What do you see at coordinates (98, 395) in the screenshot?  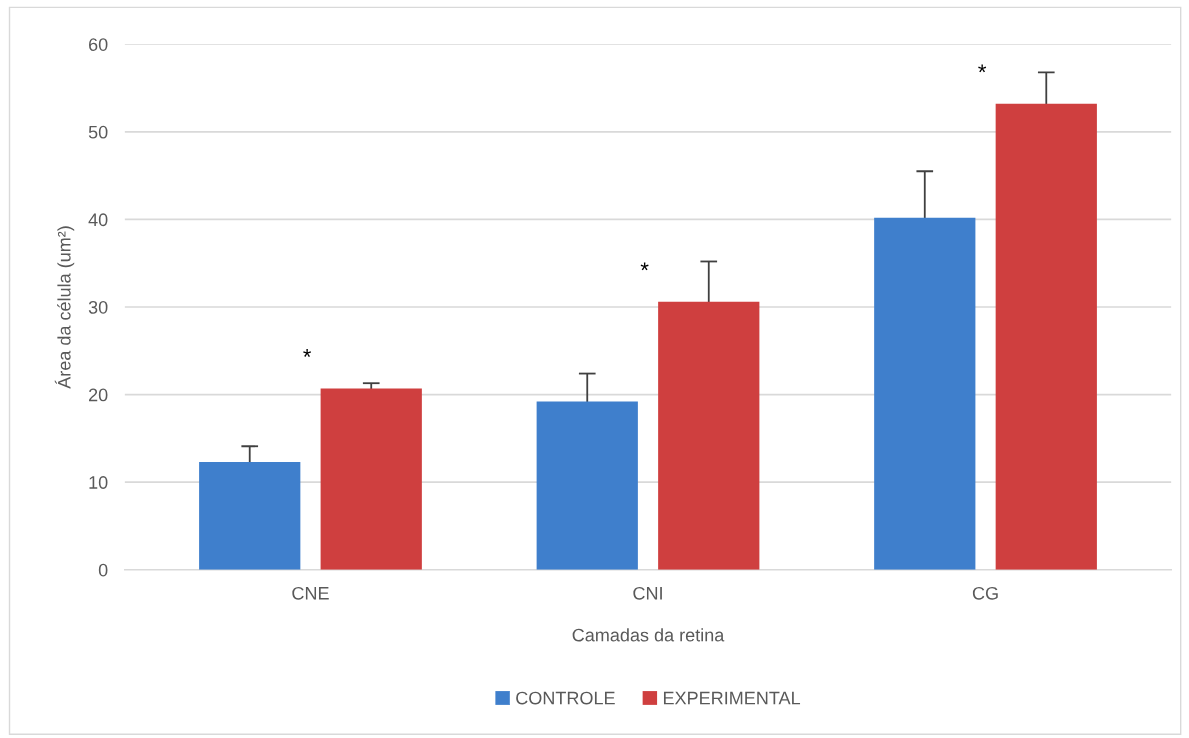 I see `y-tick-label: 20` at bounding box center [98, 395].